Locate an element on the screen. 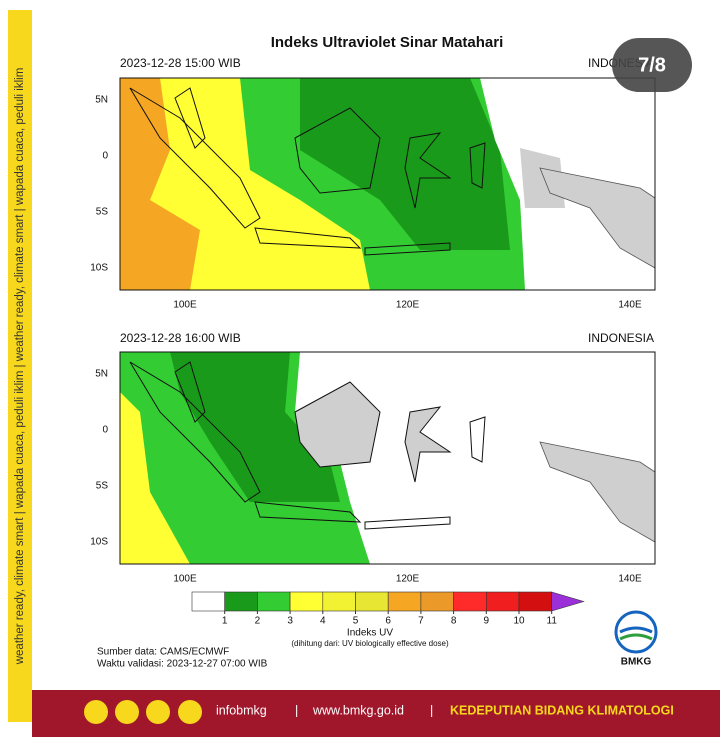  side-strip is located at coordinates (20, 366).